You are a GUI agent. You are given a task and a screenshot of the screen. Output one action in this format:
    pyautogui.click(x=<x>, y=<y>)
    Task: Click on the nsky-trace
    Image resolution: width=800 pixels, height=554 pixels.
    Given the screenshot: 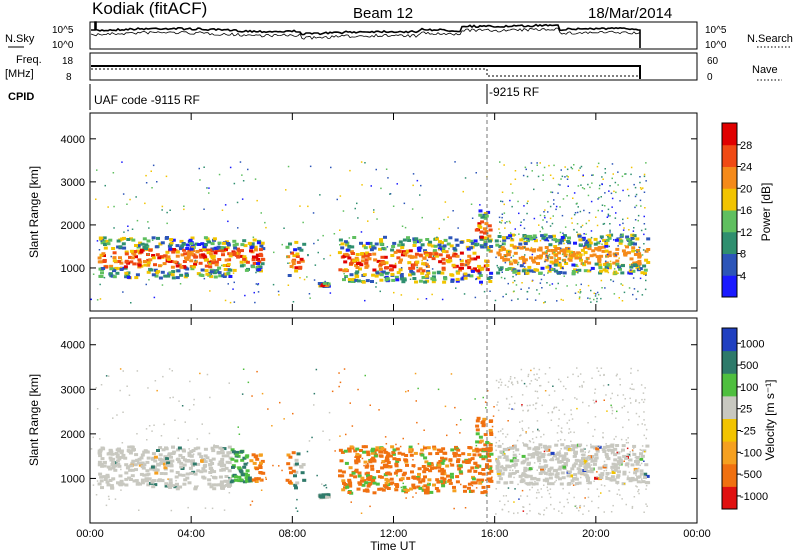 What is the action you would take?
    pyautogui.click(x=366, y=34)
    